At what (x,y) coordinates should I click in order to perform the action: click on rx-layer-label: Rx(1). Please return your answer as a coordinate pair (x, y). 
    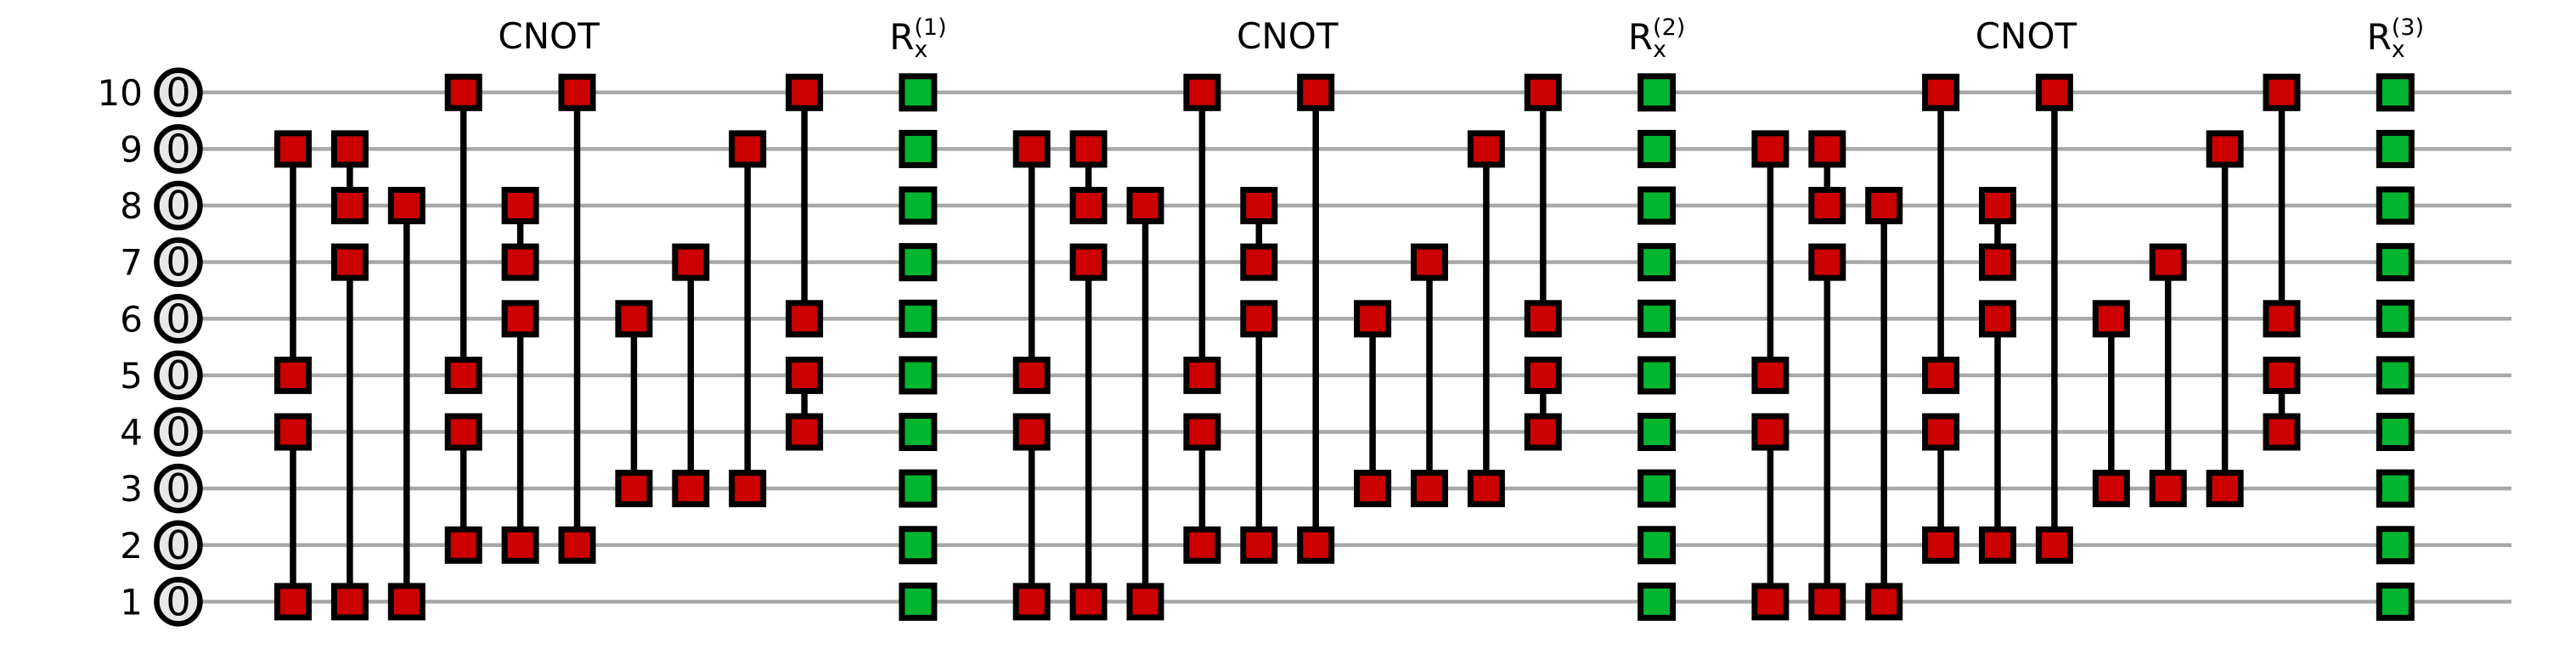
    Looking at the image, I should click on (917, 38).